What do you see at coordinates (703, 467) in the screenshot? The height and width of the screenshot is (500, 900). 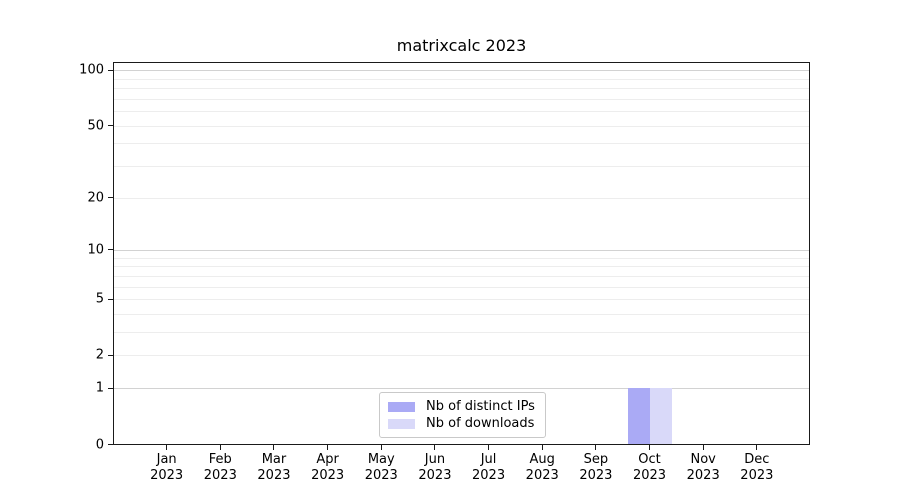 I see `x-tick-label: Nov 2023` at bounding box center [703, 467].